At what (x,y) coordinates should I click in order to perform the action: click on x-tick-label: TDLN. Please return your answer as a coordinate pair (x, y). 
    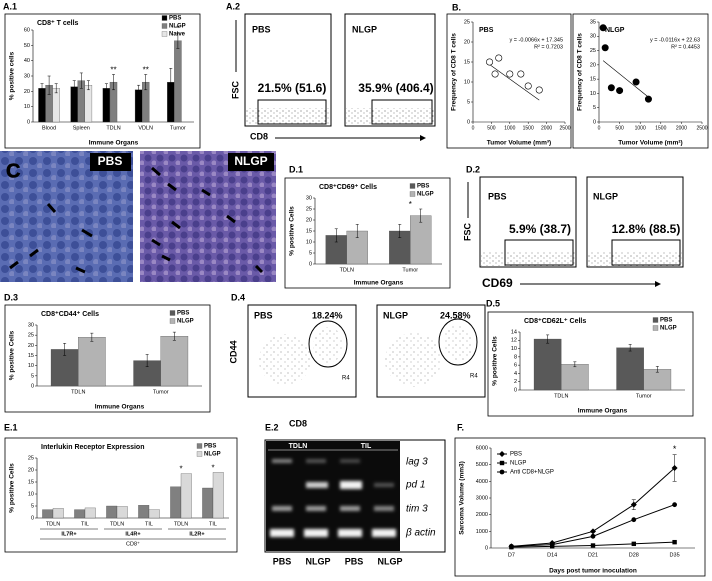
    Looking at the image, I should click on (117, 524).